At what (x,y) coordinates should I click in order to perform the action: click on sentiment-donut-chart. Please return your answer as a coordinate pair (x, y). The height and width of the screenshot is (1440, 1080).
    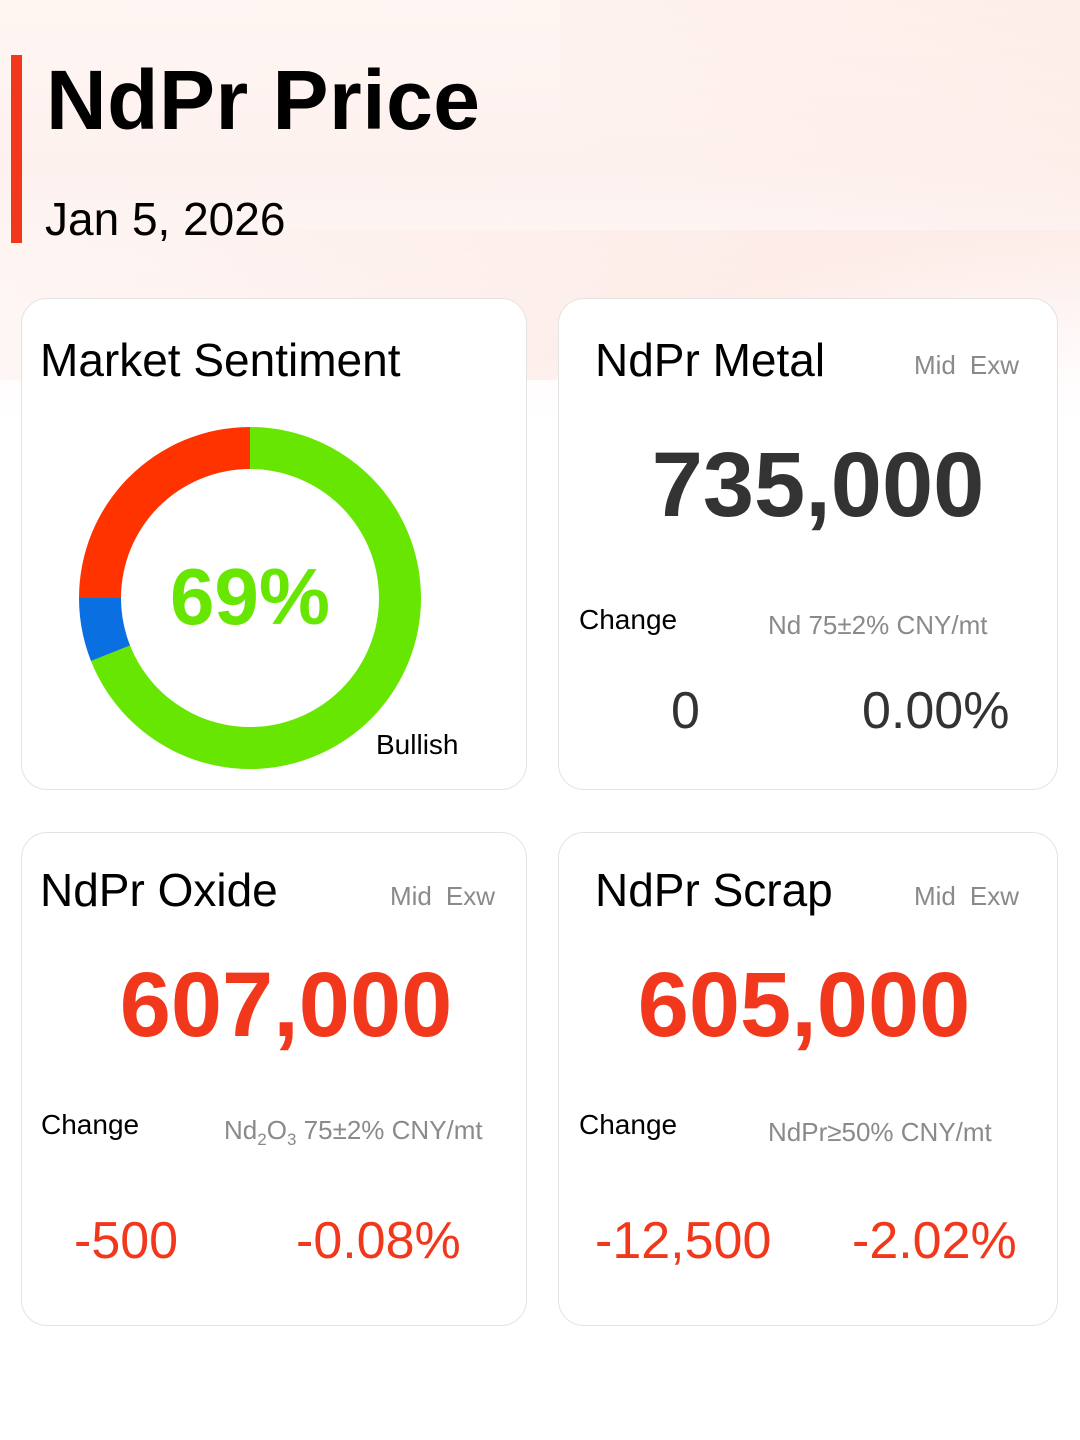
    Looking at the image, I should click on (250, 598).